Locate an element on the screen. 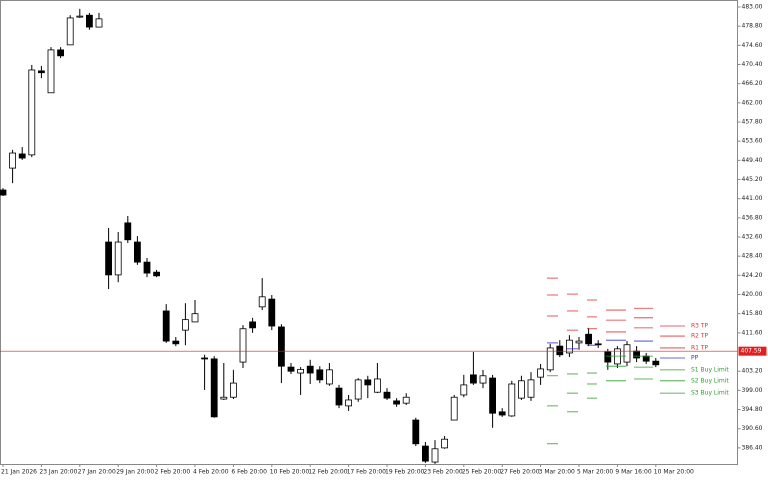 The width and height of the screenshot is (768, 480). current-price-label: 407.59 is located at coordinates (751, 351).